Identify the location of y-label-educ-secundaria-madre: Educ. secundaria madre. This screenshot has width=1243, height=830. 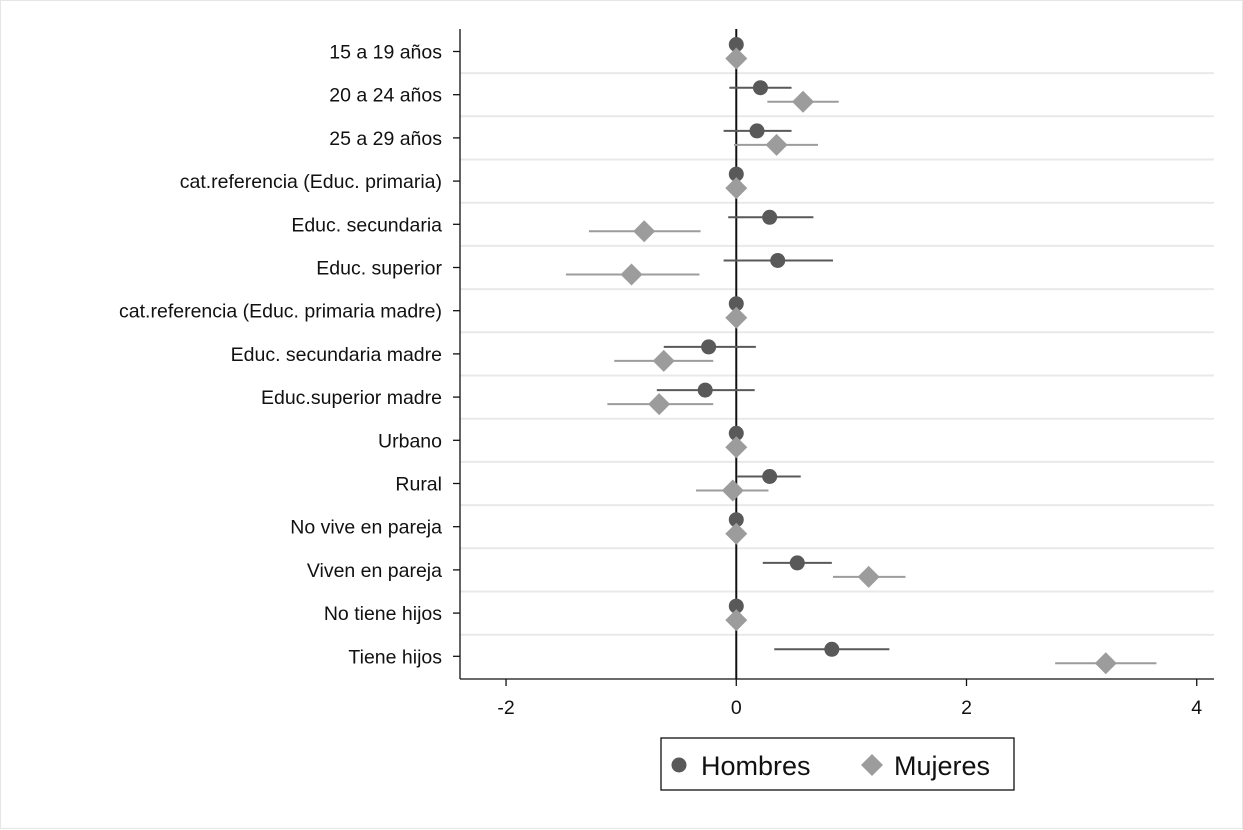
(336, 355).